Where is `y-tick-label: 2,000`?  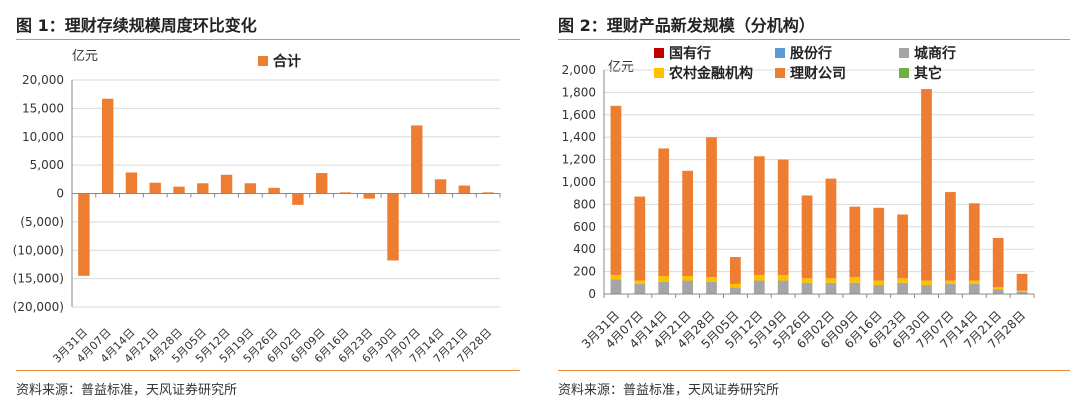
y-tick-label: 2,000 is located at coordinates (579, 70).